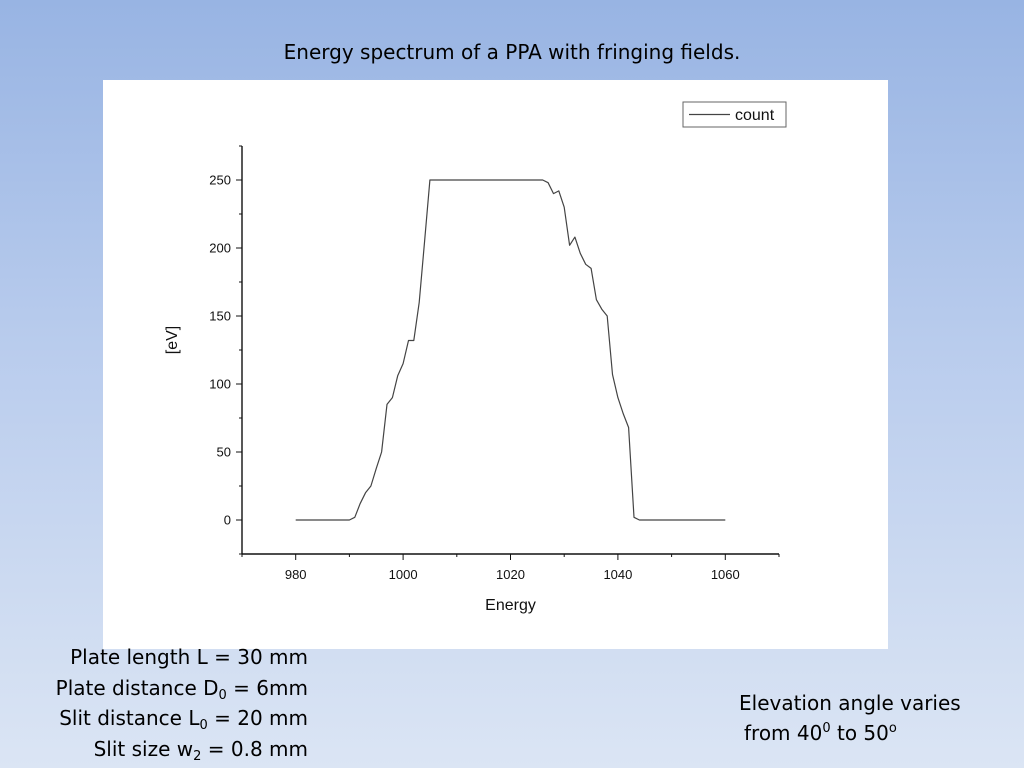 The width and height of the screenshot is (1024, 768). I want to click on x-axis-label: Energy, so click(510, 605).